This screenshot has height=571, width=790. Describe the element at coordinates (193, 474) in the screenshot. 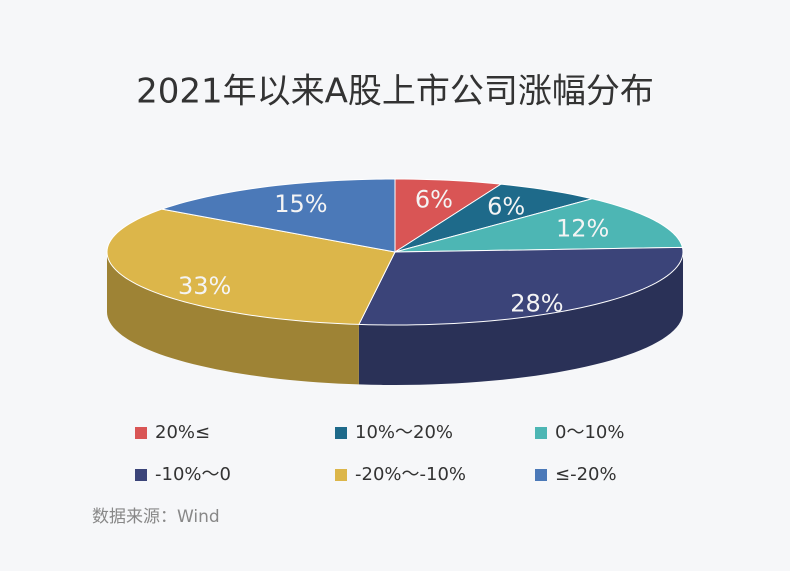

I see `legend-label: -10%～0` at that location.